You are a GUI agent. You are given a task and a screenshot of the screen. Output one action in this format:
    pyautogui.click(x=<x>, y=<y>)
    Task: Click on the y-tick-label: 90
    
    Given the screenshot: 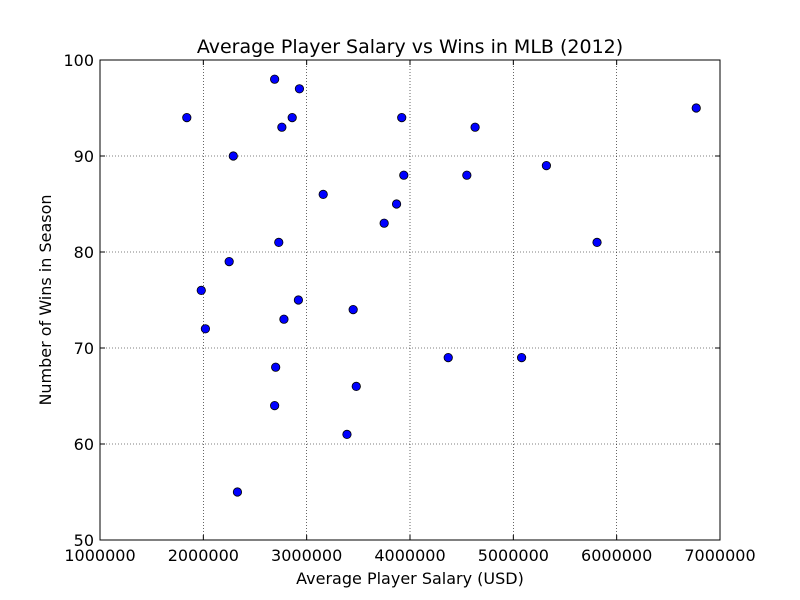 What is the action you would take?
    pyautogui.click(x=84, y=156)
    